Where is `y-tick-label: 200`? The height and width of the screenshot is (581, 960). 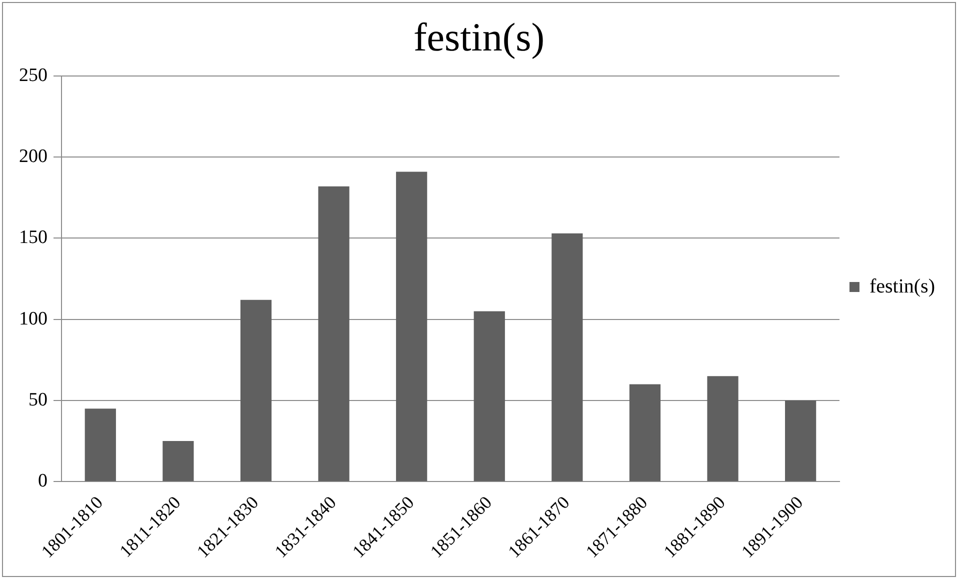 y-tick-label: 200 is located at coordinates (33, 157).